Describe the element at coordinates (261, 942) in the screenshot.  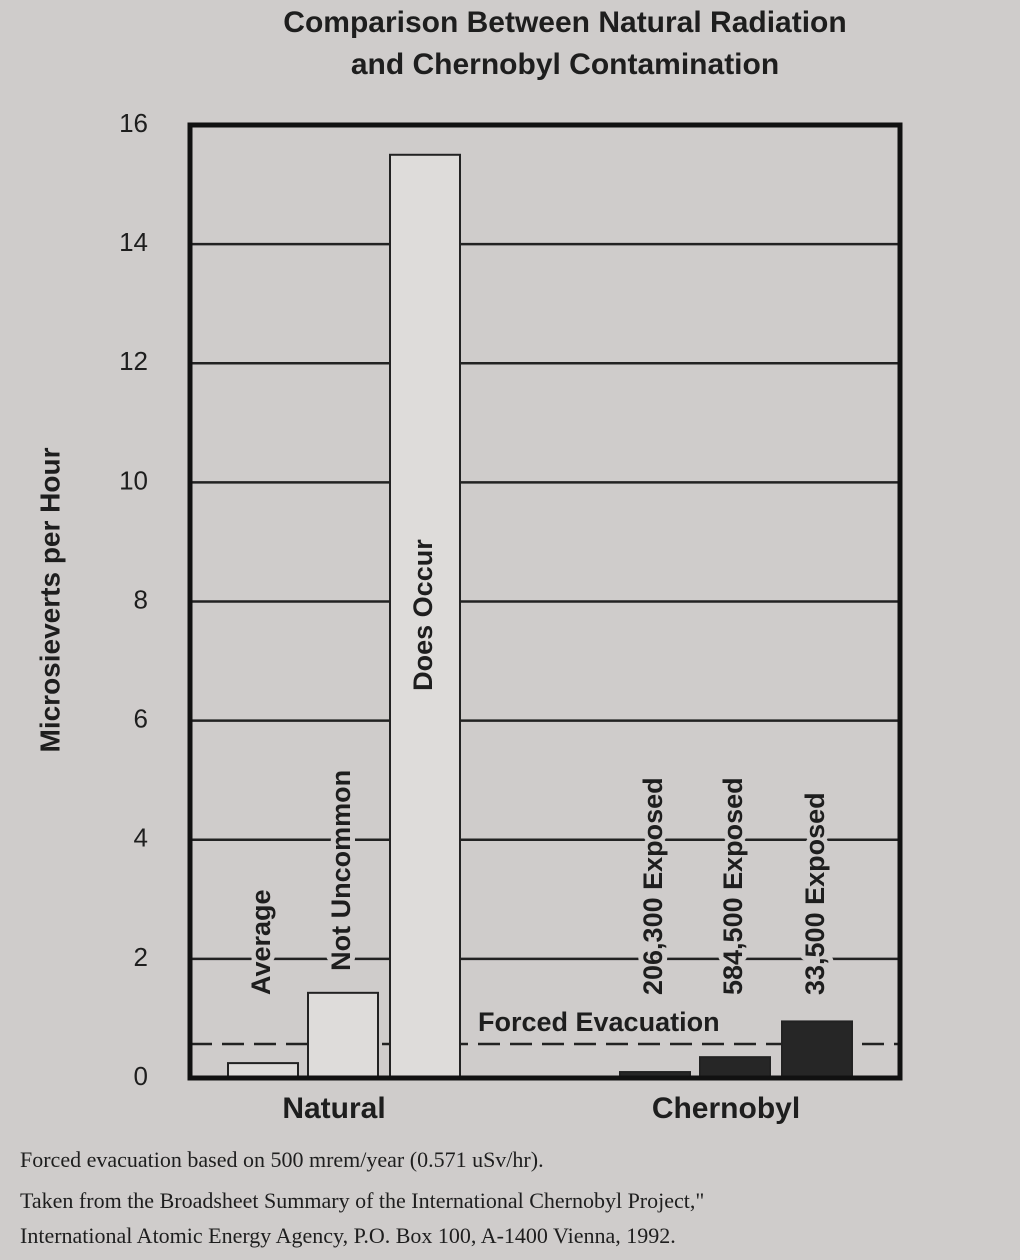
I see `bar-label: Average` at that location.